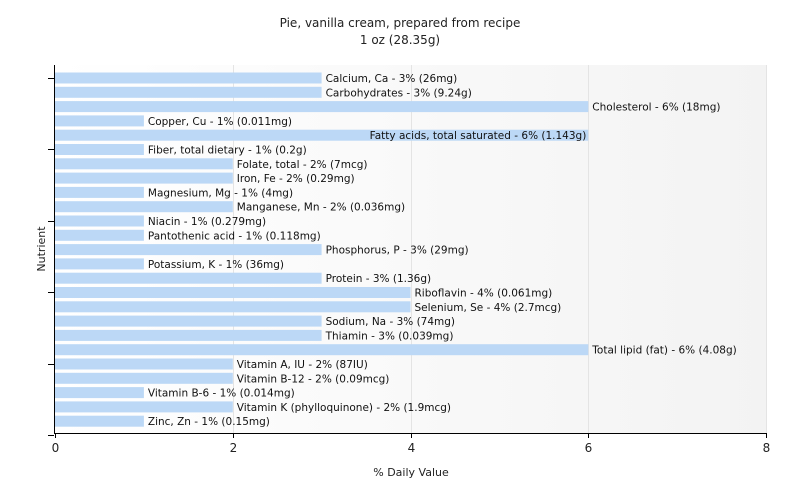  What do you see at coordinates (344, 408) in the screenshot?
I see `bar-label: Vitamin K (phylloquinone) - 2% (1.9mcg)` at bounding box center [344, 408].